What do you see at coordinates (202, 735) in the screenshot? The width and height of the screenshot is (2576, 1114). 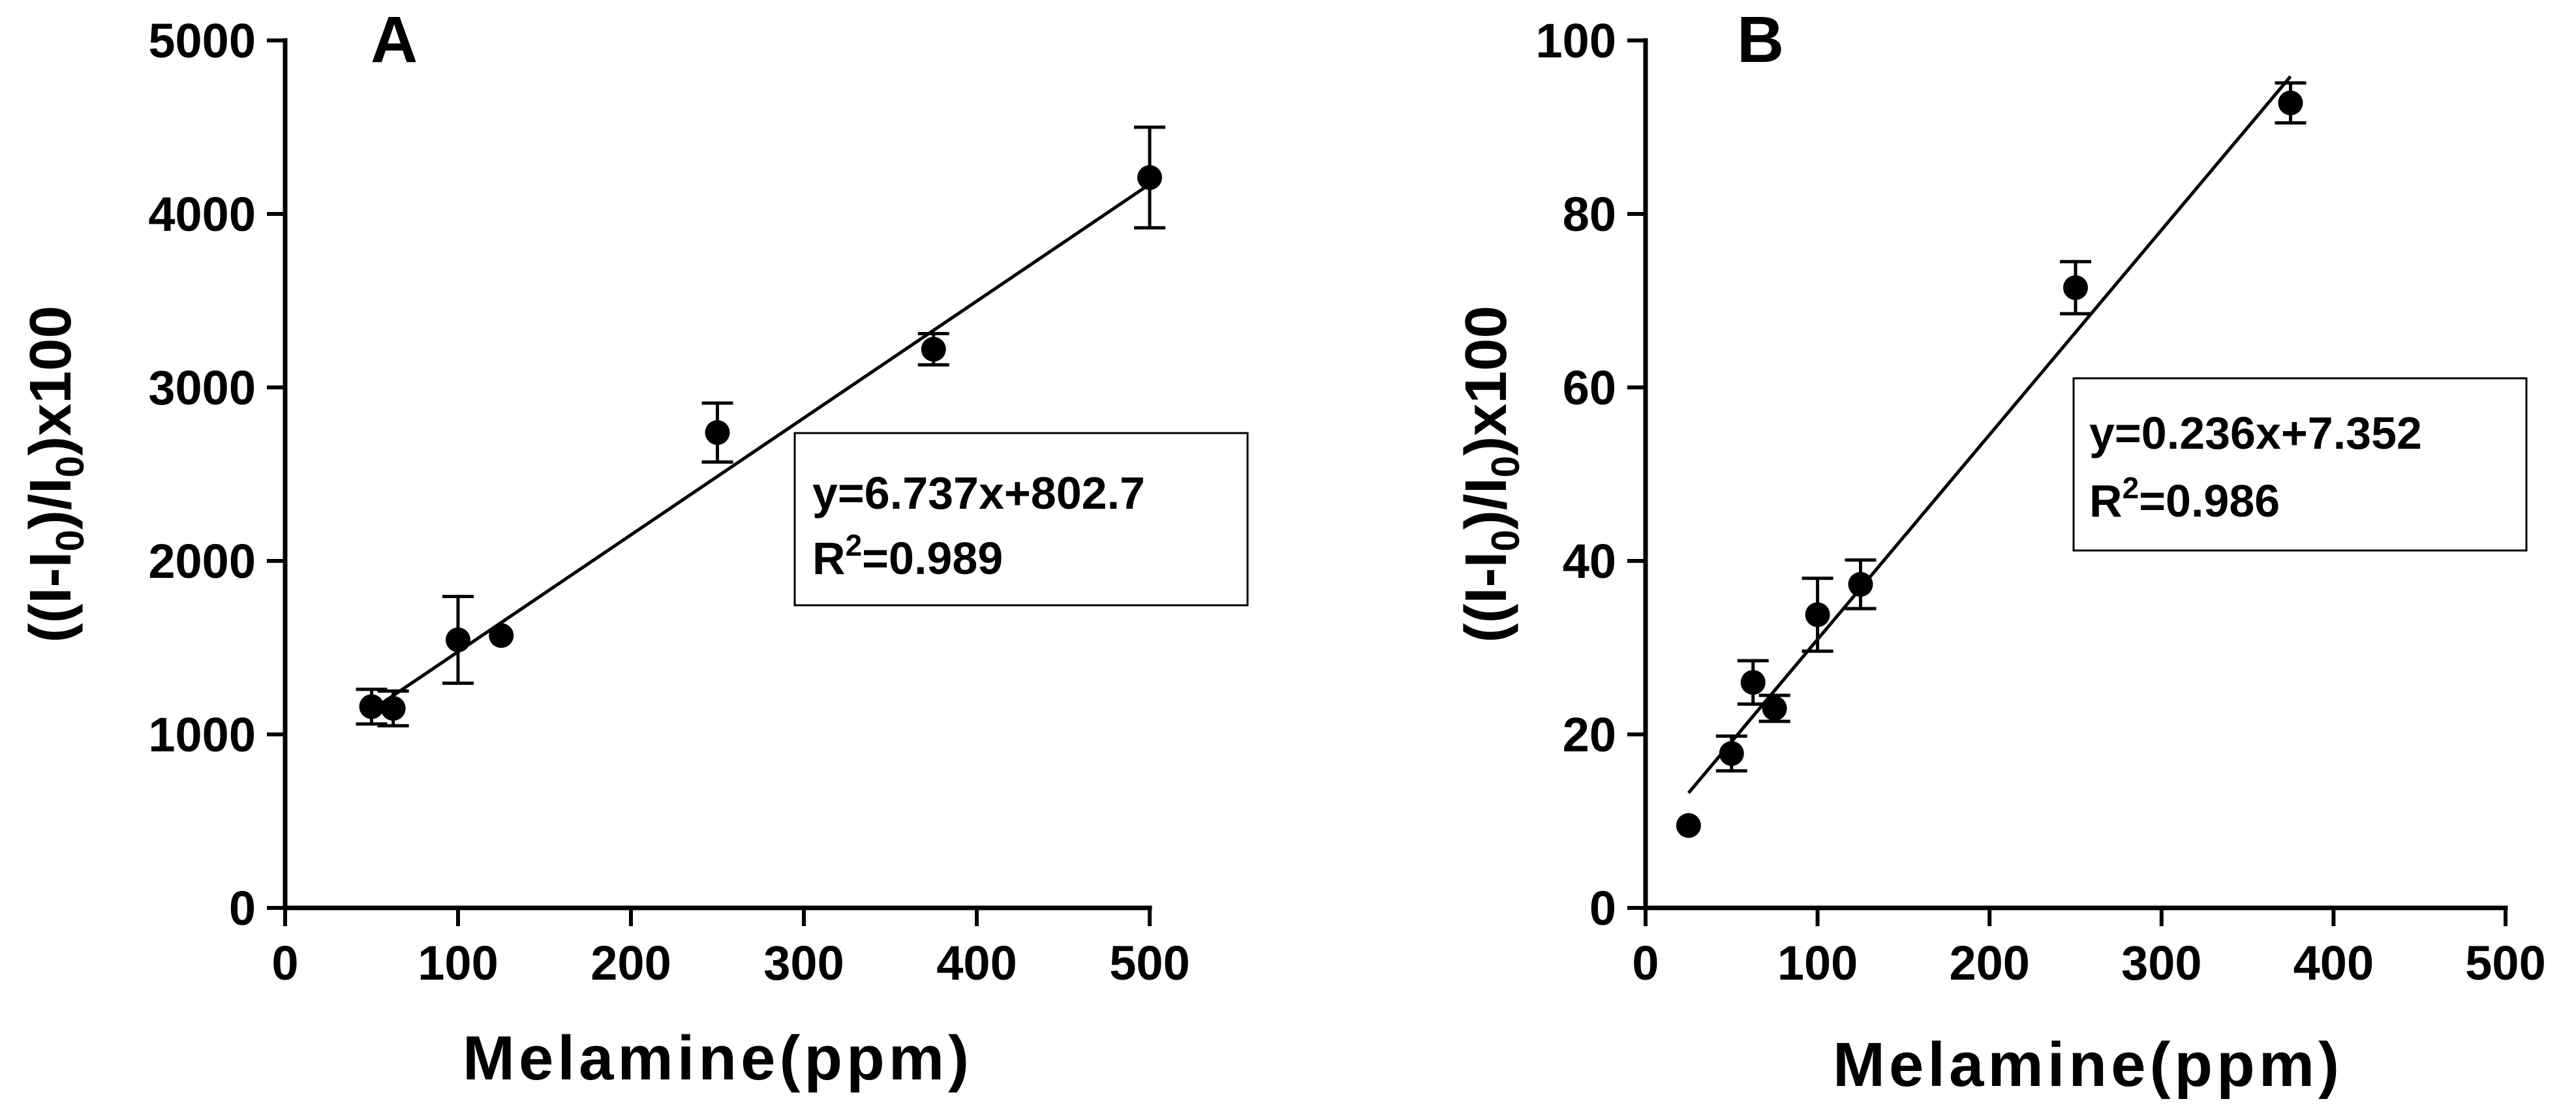 I see `panel-a-y-tick-label: 1000` at bounding box center [202, 735].